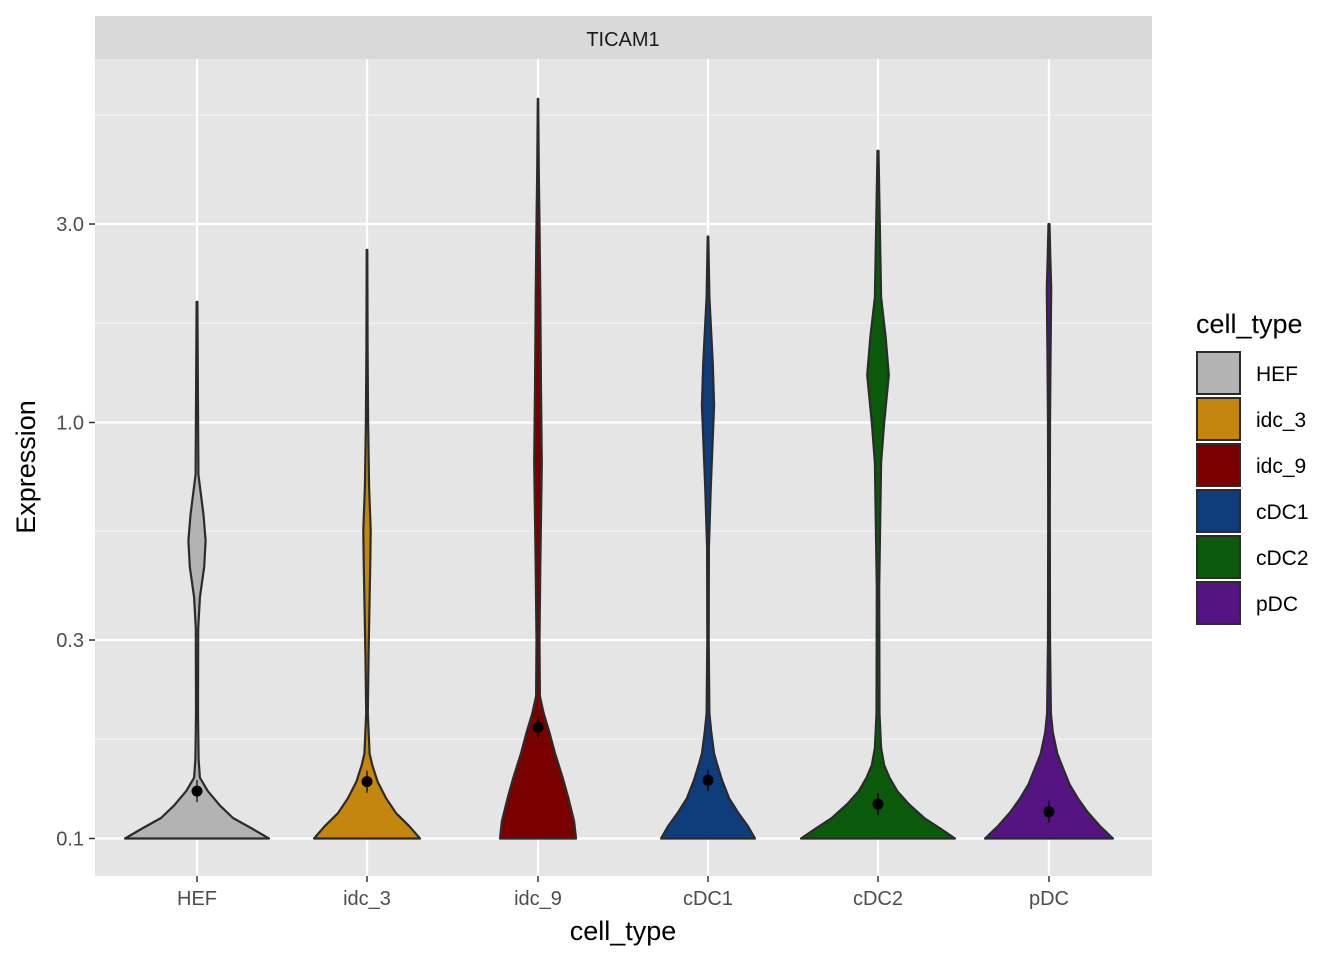 Image resolution: width=1344 pixels, height=960 pixels. I want to click on facet-title: TICAM1, so click(622, 40).